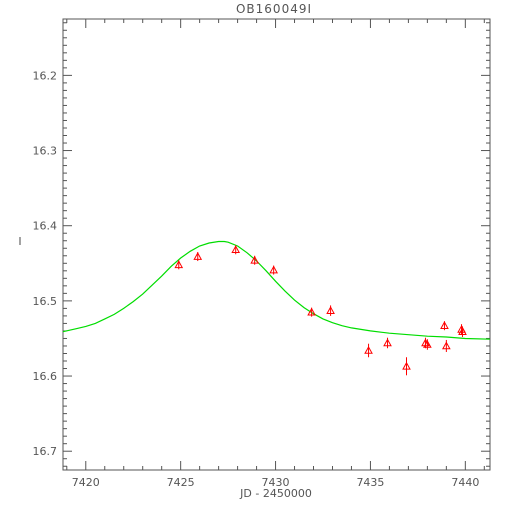  Describe the element at coordinates (45, 376) in the screenshot. I see `y-tick-label: 16.6` at that location.